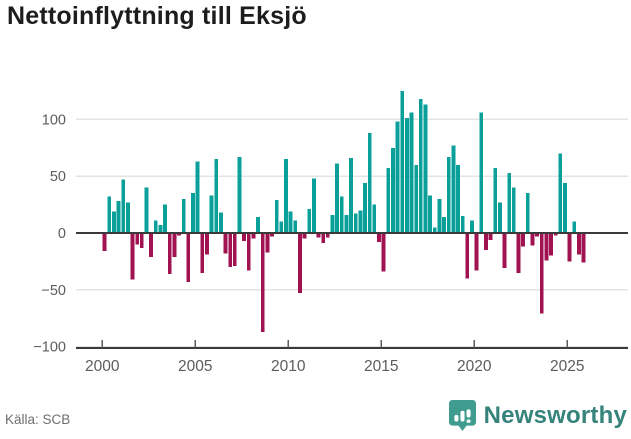  What do you see at coordinates (462, 415) in the screenshot?
I see `newsworthy-icon` at bounding box center [462, 415].